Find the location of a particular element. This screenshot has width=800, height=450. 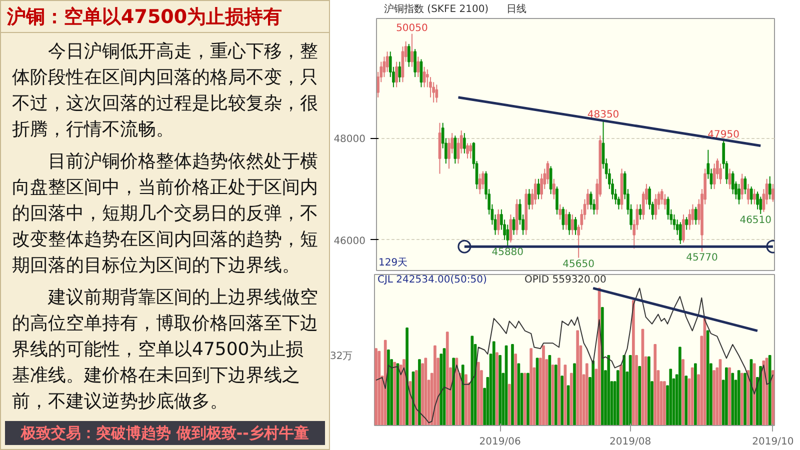

text: CJL 242534.00(50:50) is located at coordinates (432, 280).